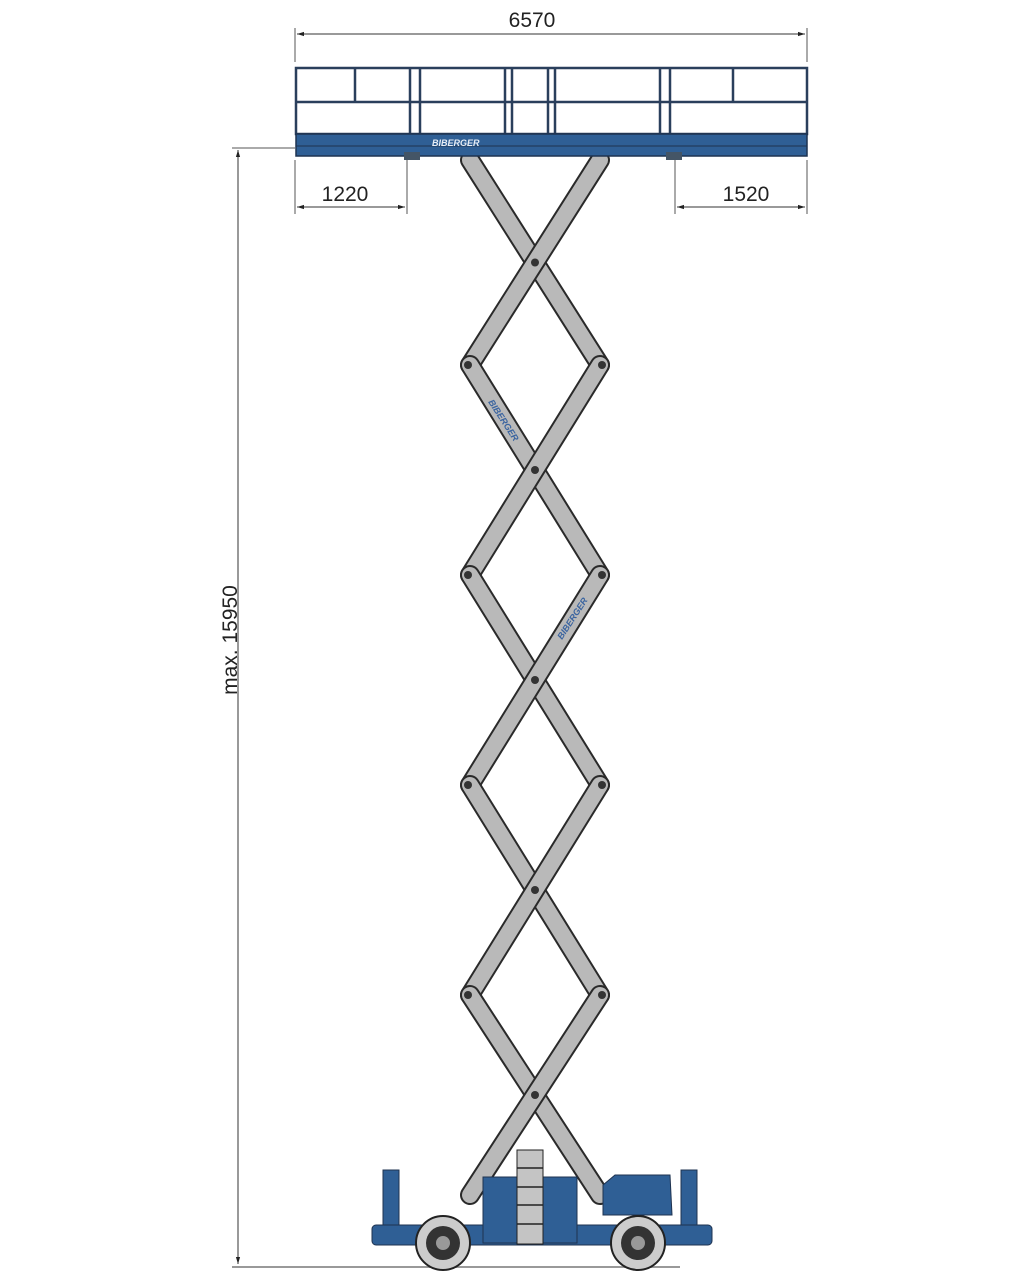 This screenshot has height=1280, width=1024. I want to click on chassis, so click(542, 1210).